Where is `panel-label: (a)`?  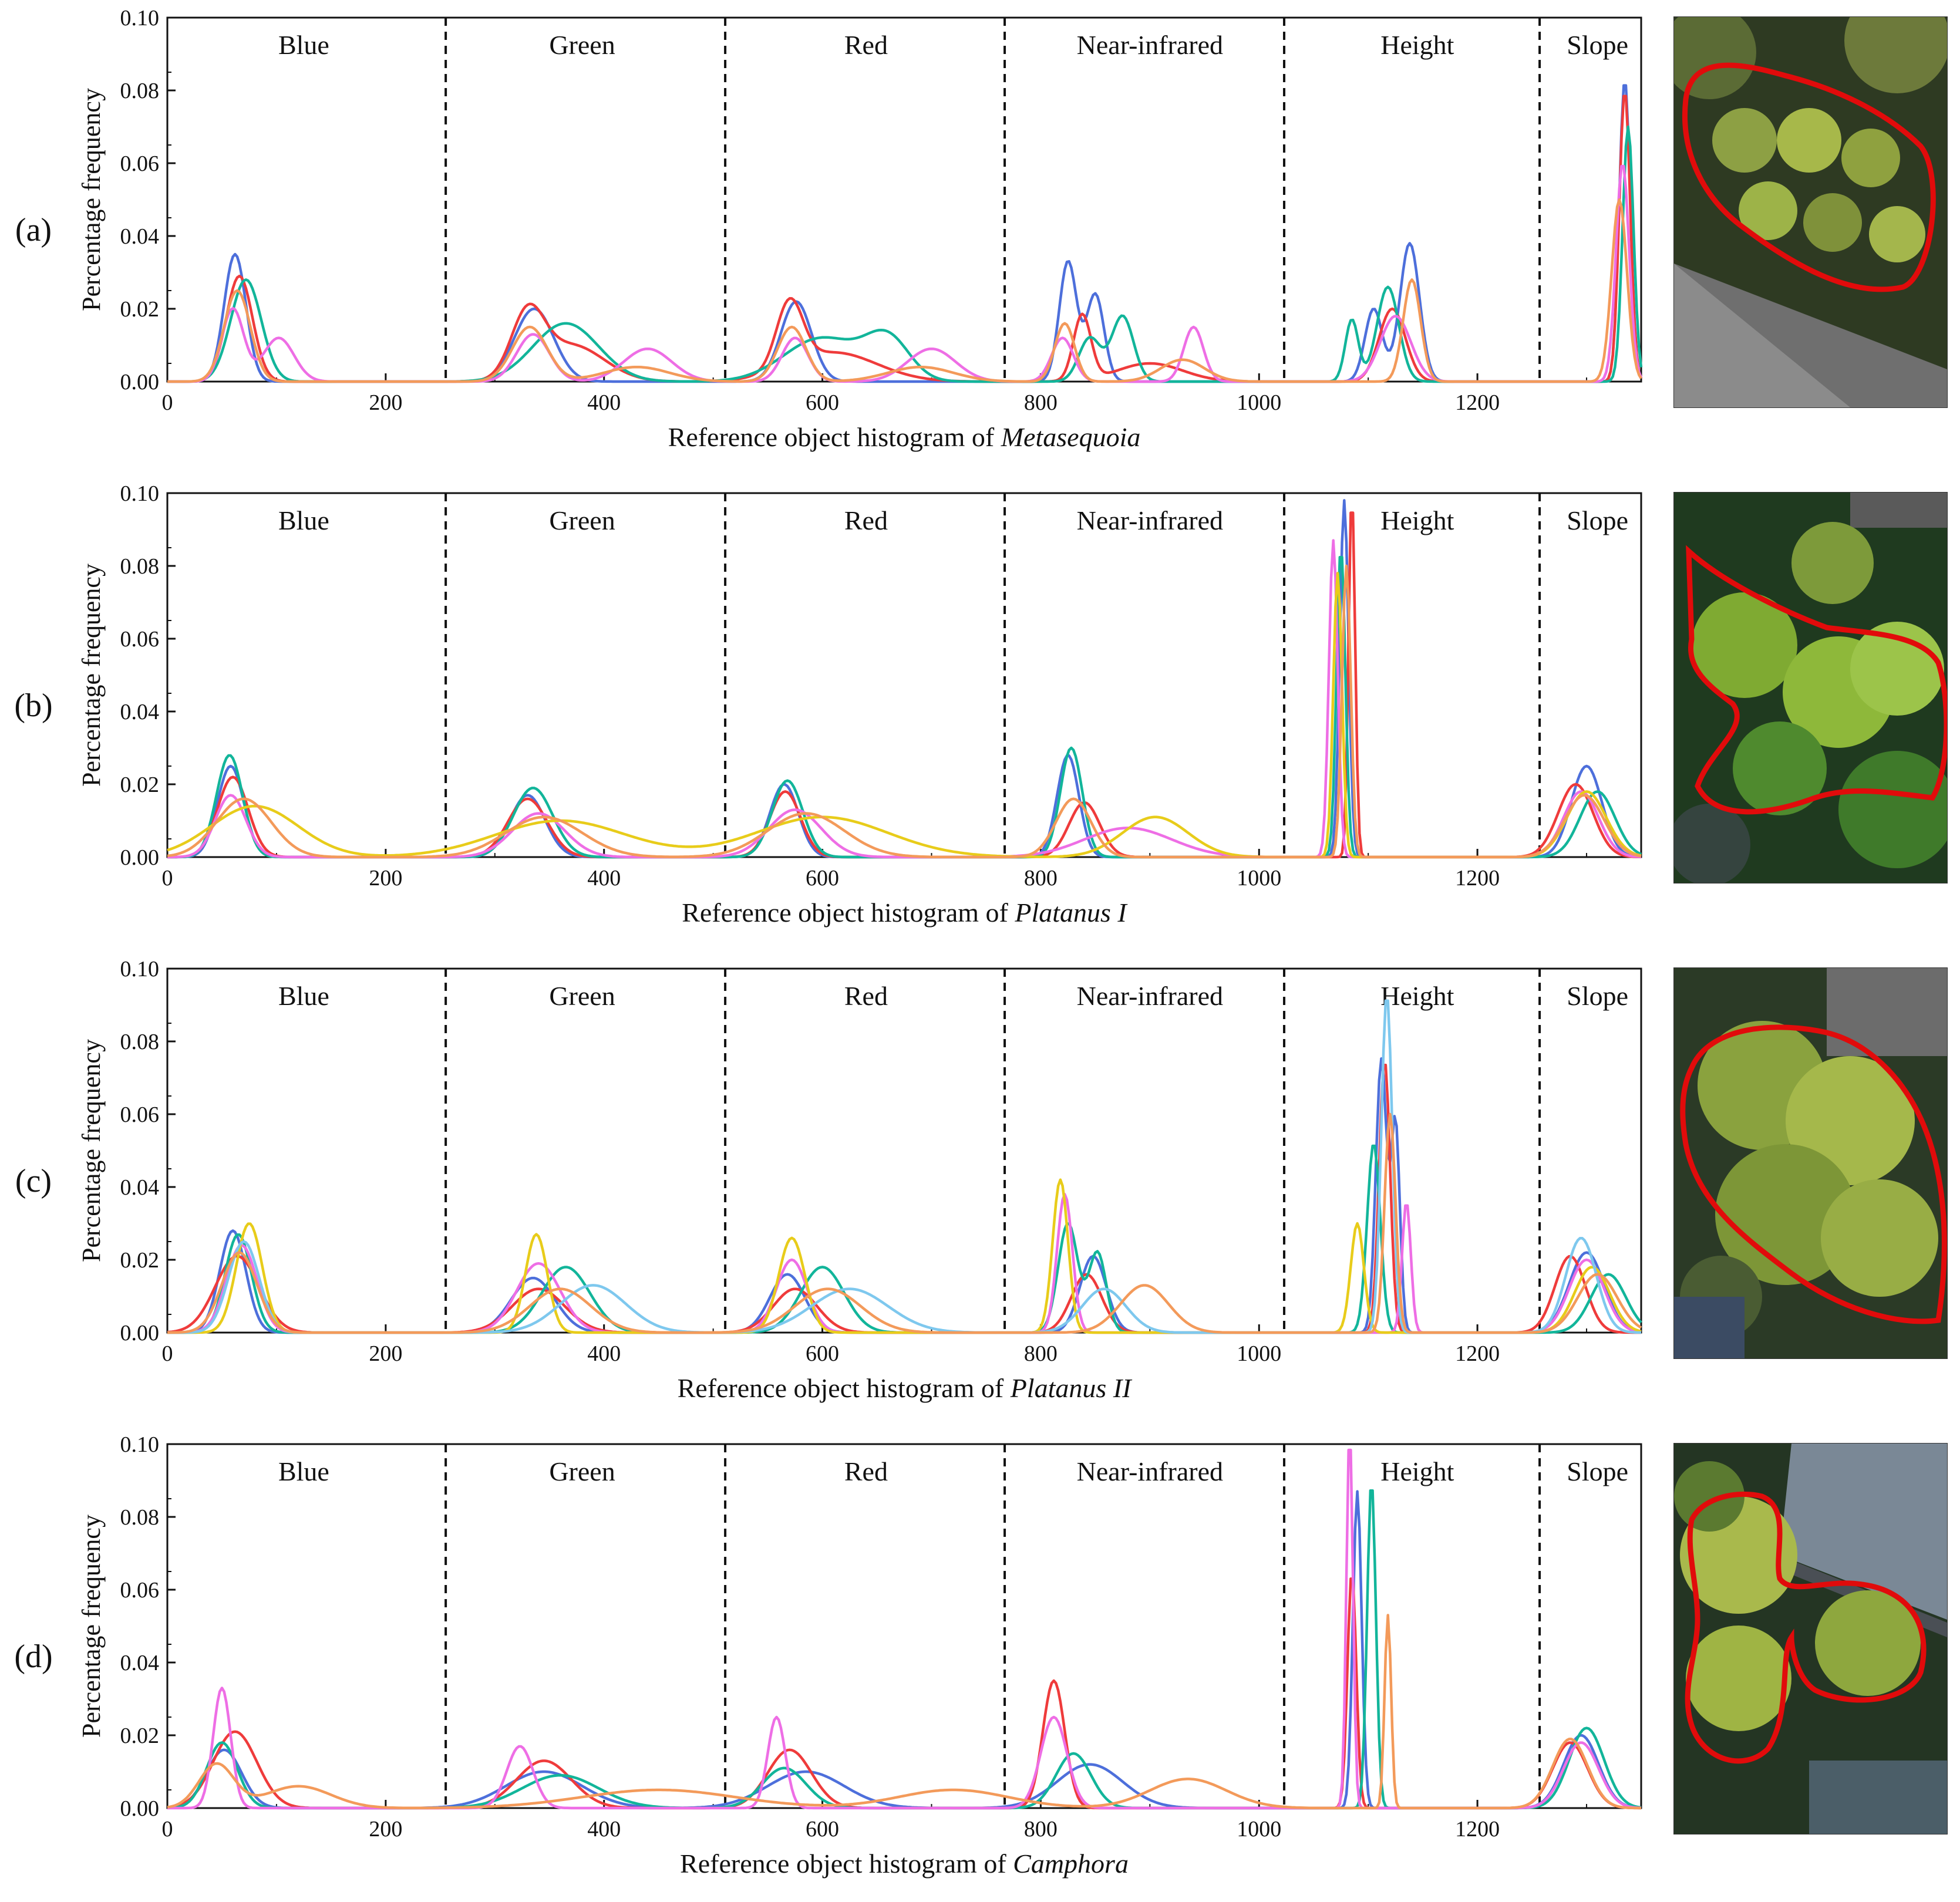
panel-label: (a) is located at coordinates (33, 230).